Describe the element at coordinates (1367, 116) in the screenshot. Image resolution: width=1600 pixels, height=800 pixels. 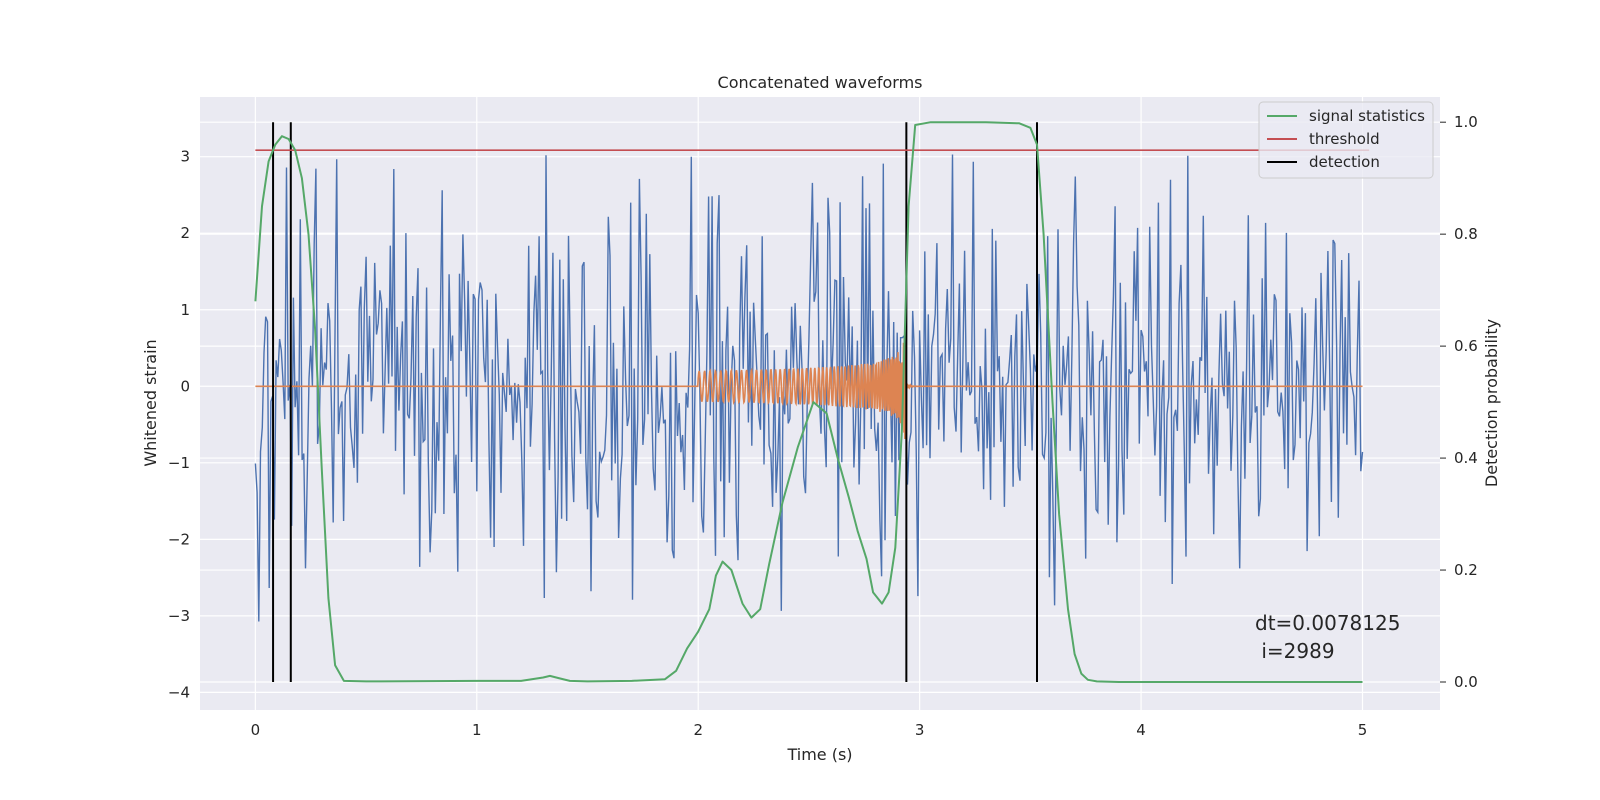
I see `legend-label-signal-statistics: signal statistics` at that location.